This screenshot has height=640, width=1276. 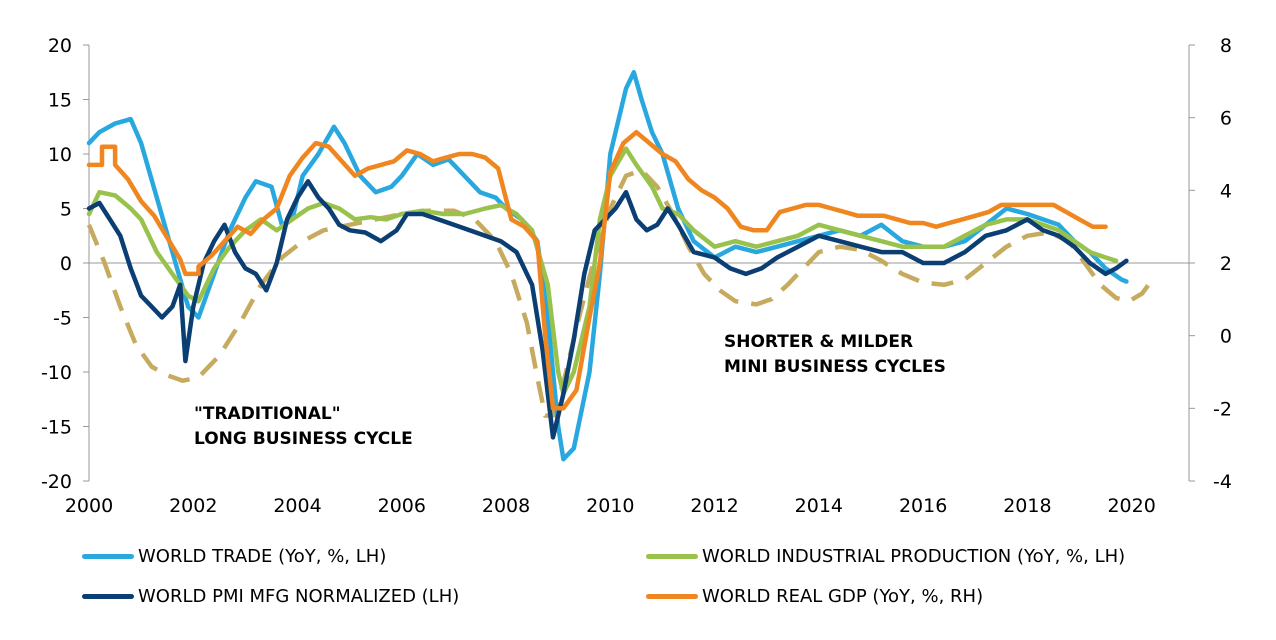 I want to click on left-tick-label: 5, so click(x=66, y=210).